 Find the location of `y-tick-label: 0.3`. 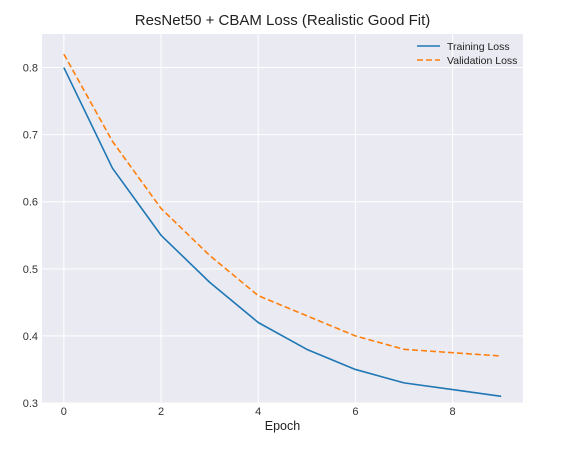

y-tick-label: 0.3 is located at coordinates (30, 404).